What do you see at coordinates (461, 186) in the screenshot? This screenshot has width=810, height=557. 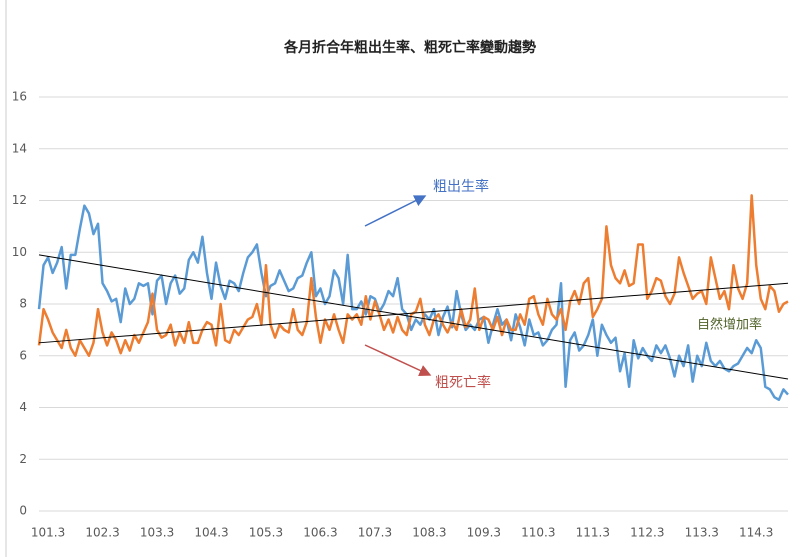 I see `series-label: 粗出生率` at bounding box center [461, 186].